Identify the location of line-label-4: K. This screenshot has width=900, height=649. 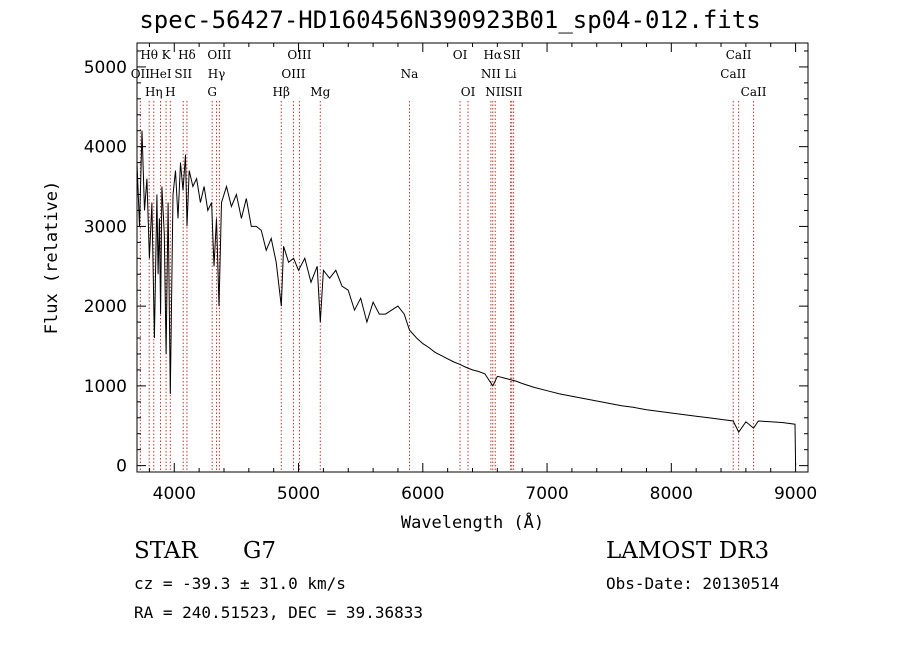
(167, 55).